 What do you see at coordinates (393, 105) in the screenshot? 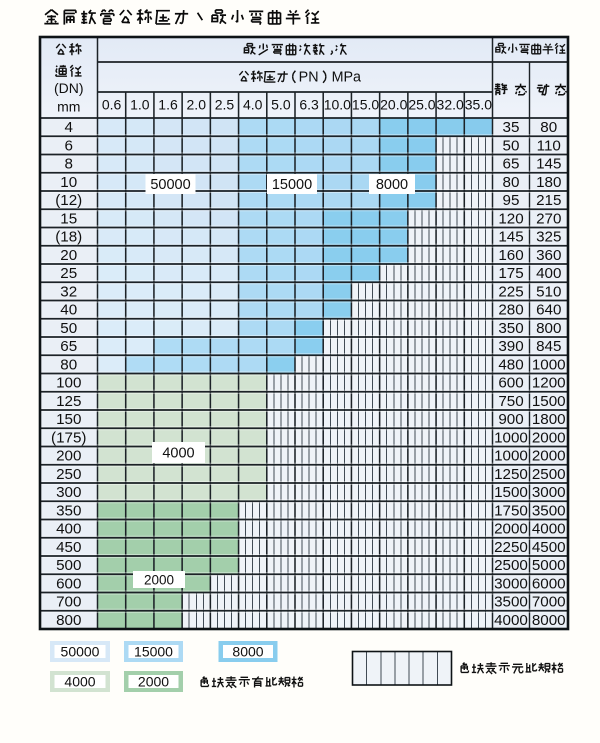
I see `svg-text: 20.0` at bounding box center [393, 105].